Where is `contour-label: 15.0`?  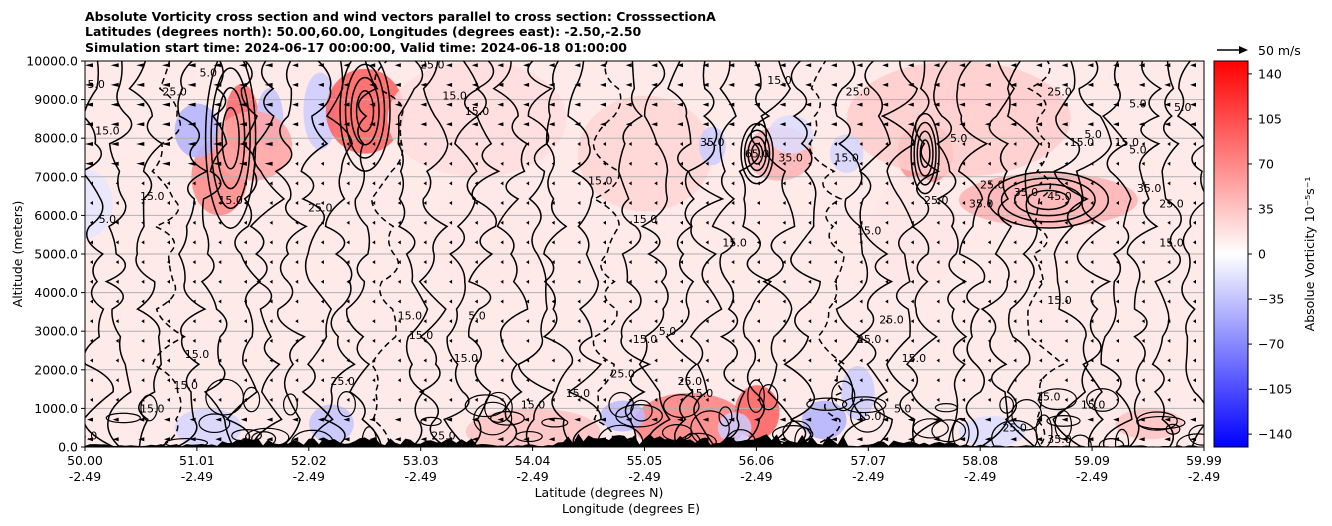 contour-label: 15.0 is located at coordinates (869, 416).